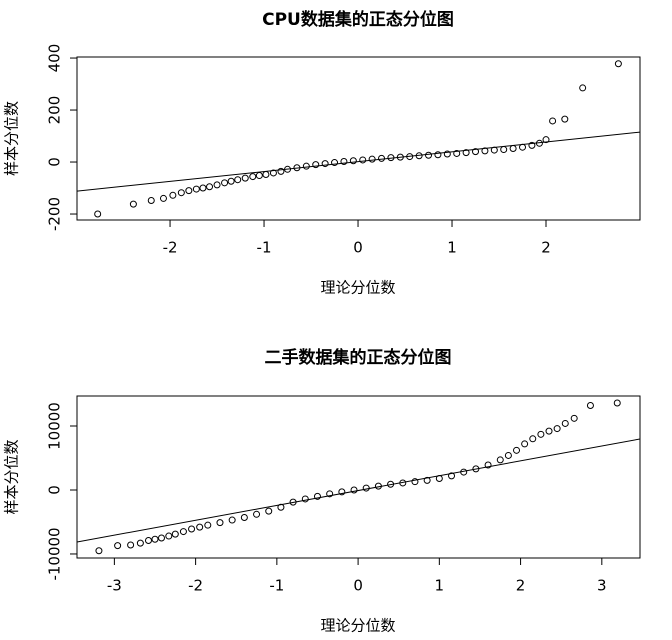 Image resolution: width=672 pixels, height=640 pixels. What do you see at coordinates (55, 214) in the screenshot?
I see `y-tick-label: -200` at bounding box center [55, 214].